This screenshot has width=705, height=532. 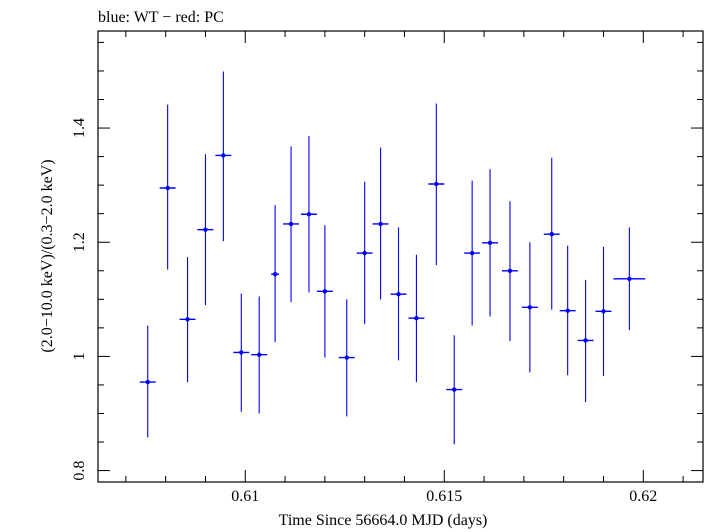 I want to click on y-tick-label: 1, so click(x=79, y=356).